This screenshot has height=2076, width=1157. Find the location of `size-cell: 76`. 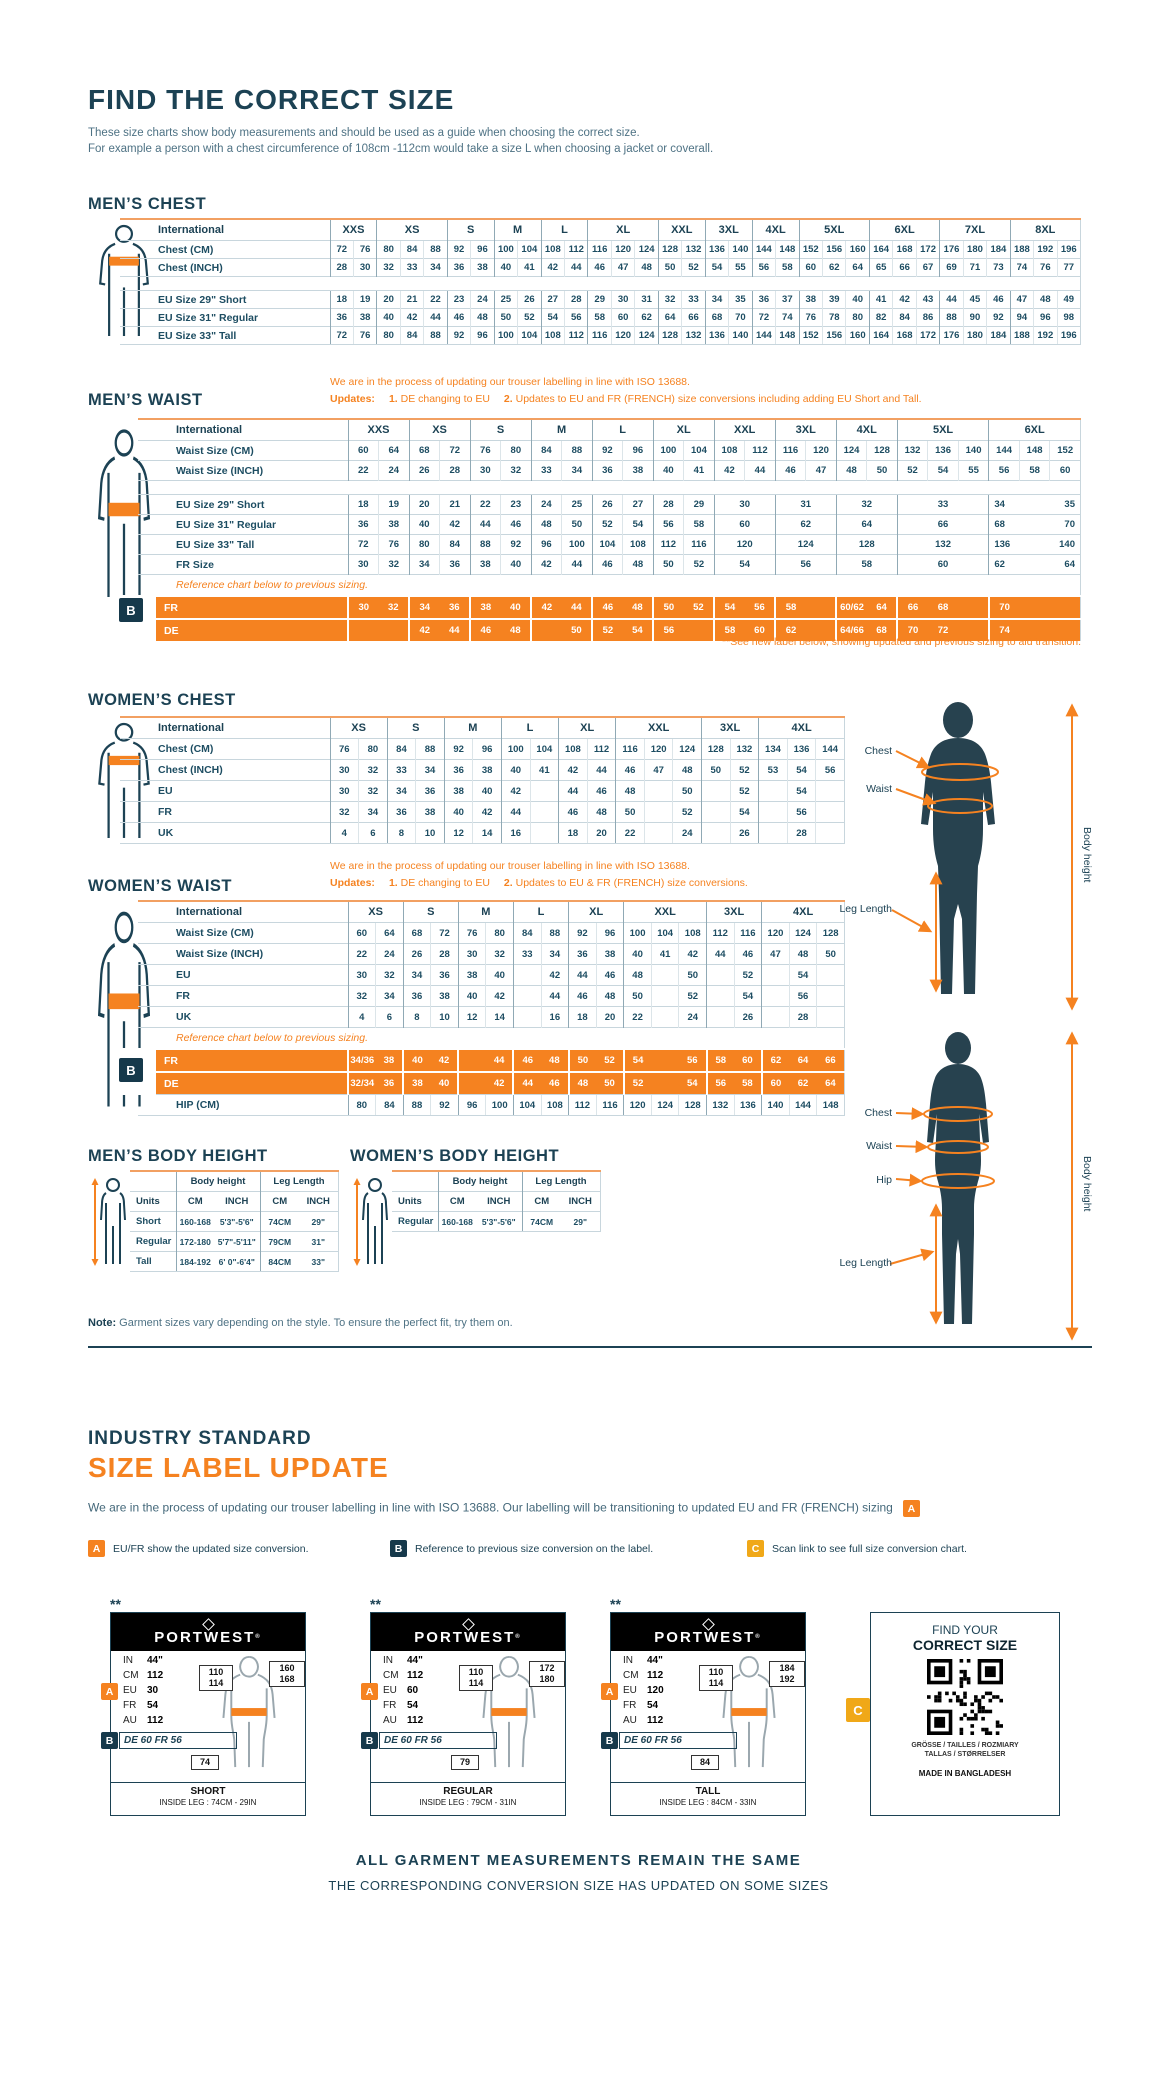

size-cell: 76 is located at coordinates (485, 450).